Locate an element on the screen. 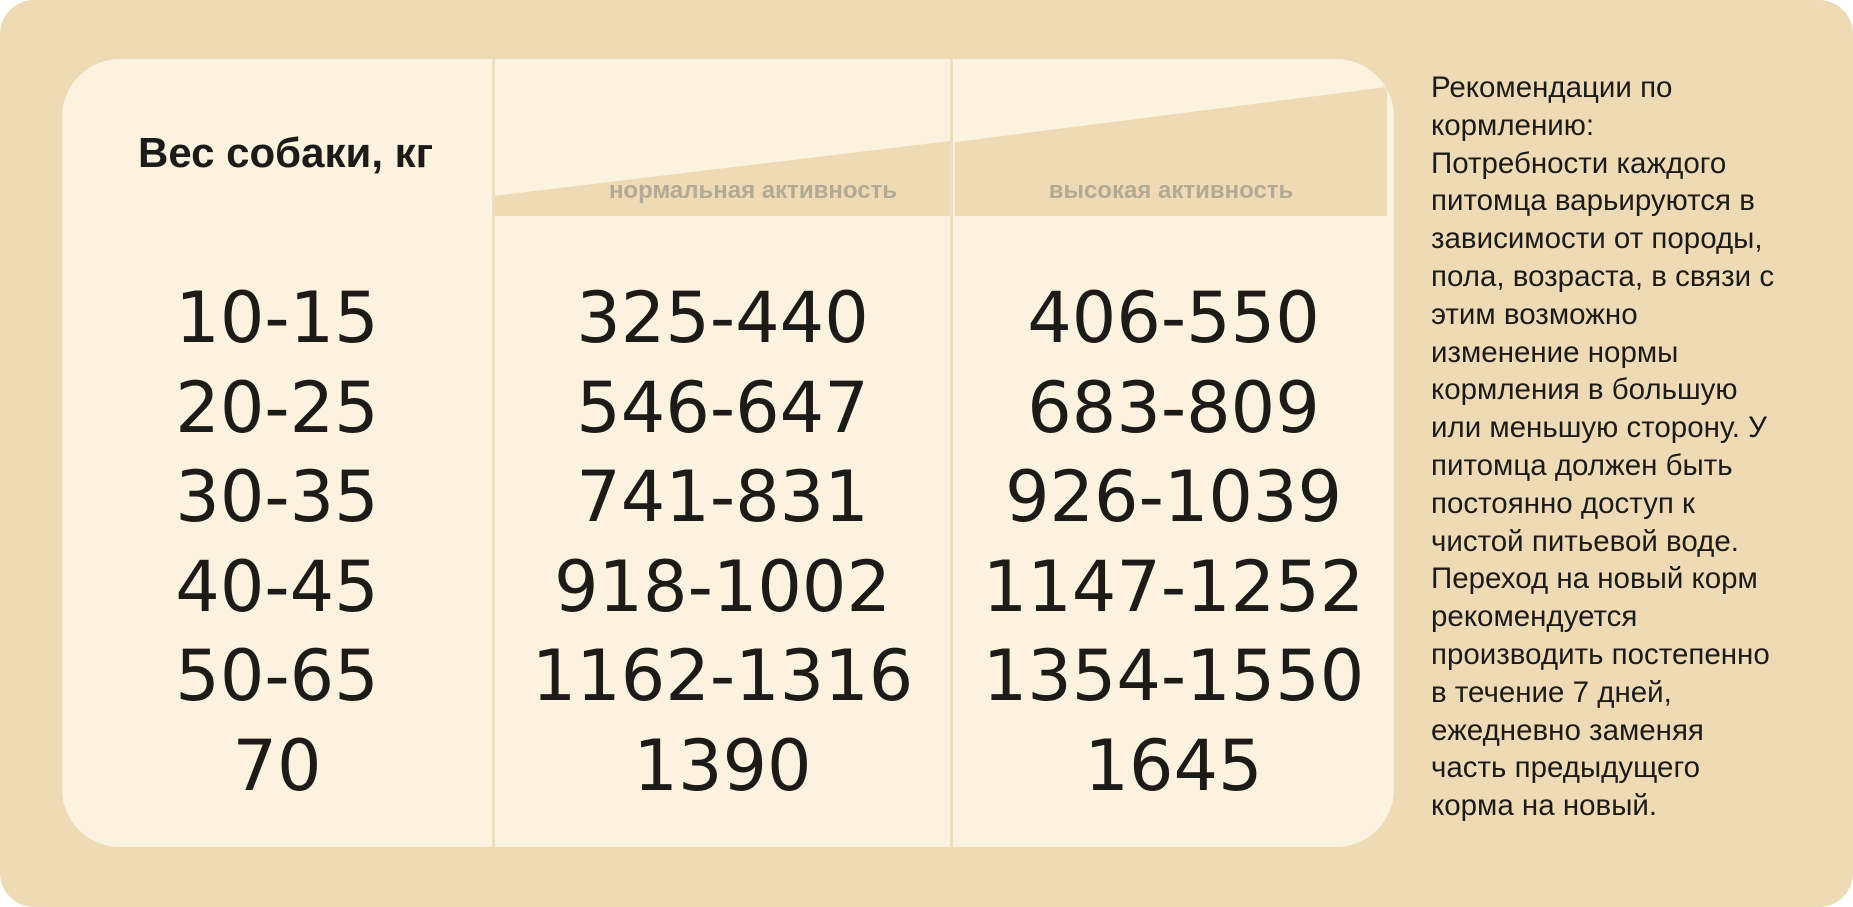 The height and width of the screenshot is (907, 1853). high-activity-value: 683-809 is located at coordinates (1173, 407).